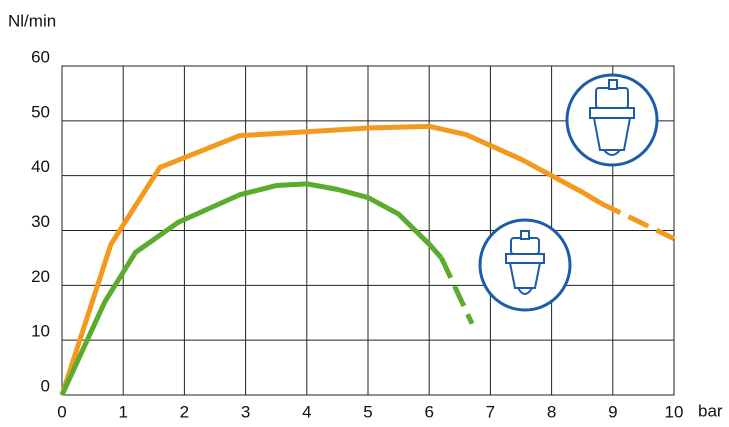  Describe the element at coordinates (32, 20) in the screenshot. I see `y-axis-label: Nl/min` at that location.